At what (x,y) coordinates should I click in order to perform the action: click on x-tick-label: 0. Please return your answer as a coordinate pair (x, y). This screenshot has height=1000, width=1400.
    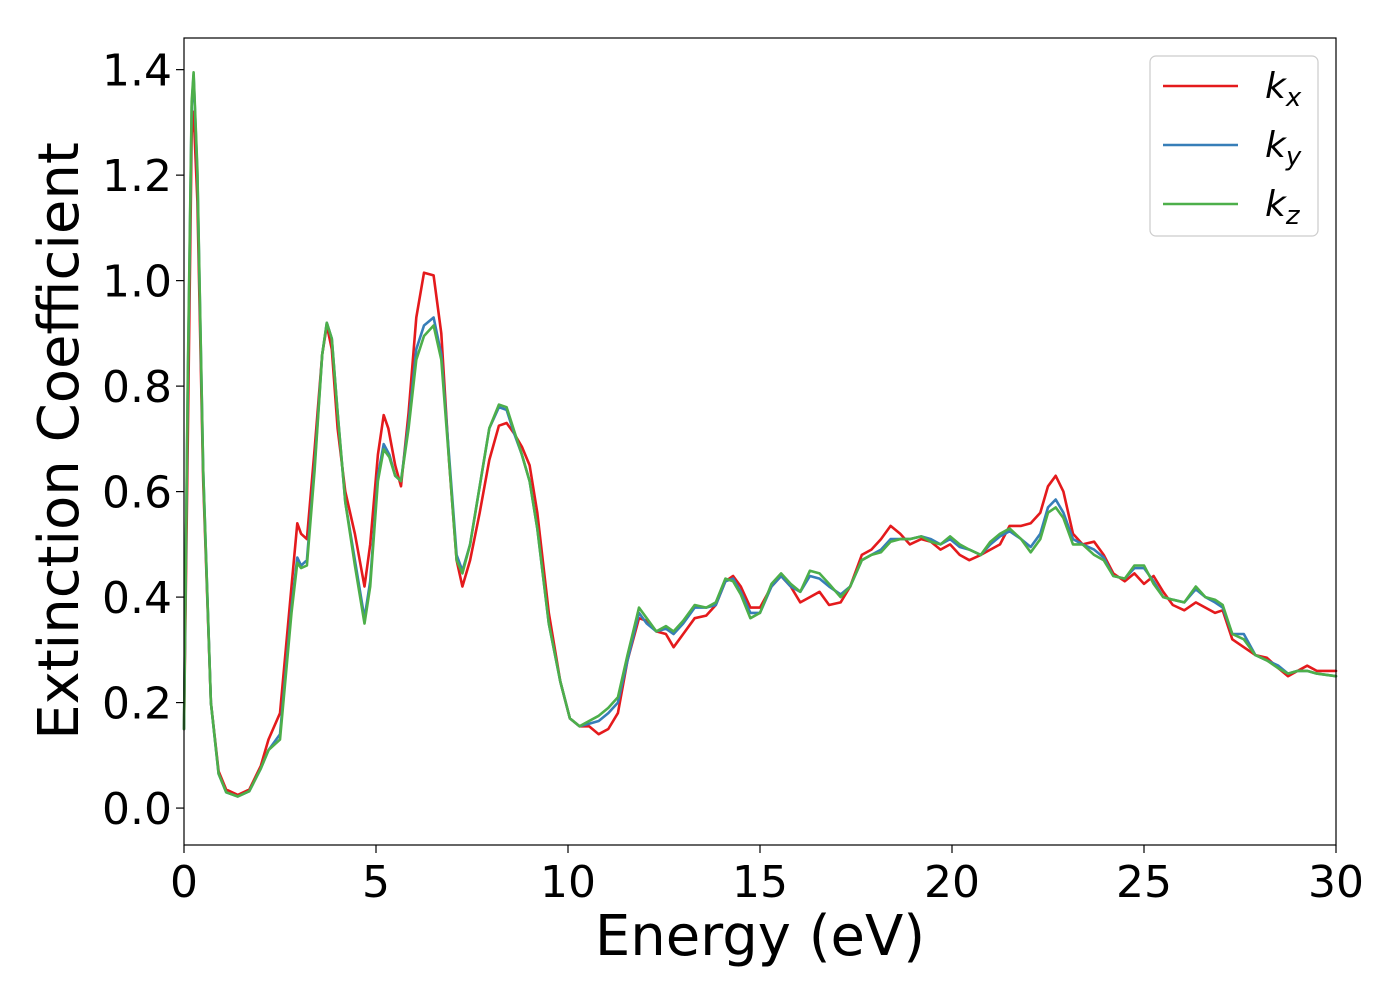
    Looking at the image, I should click on (184, 882).